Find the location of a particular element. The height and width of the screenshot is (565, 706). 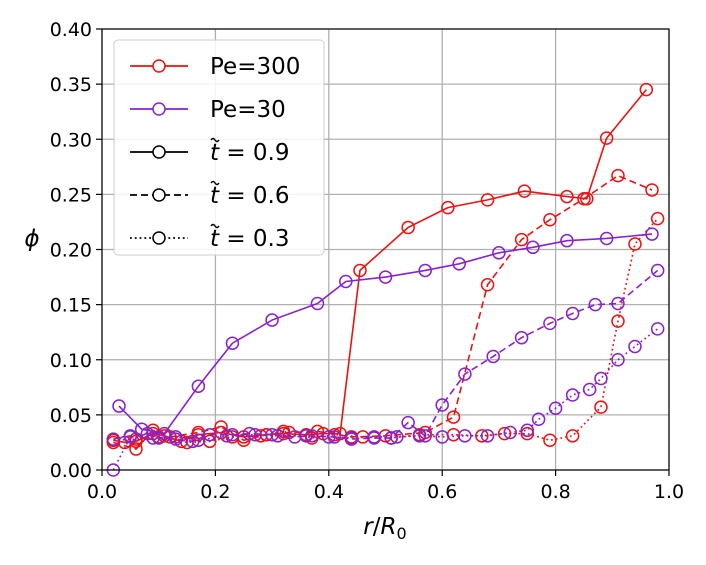

y-tick-label: 0.10 is located at coordinates (71, 361).